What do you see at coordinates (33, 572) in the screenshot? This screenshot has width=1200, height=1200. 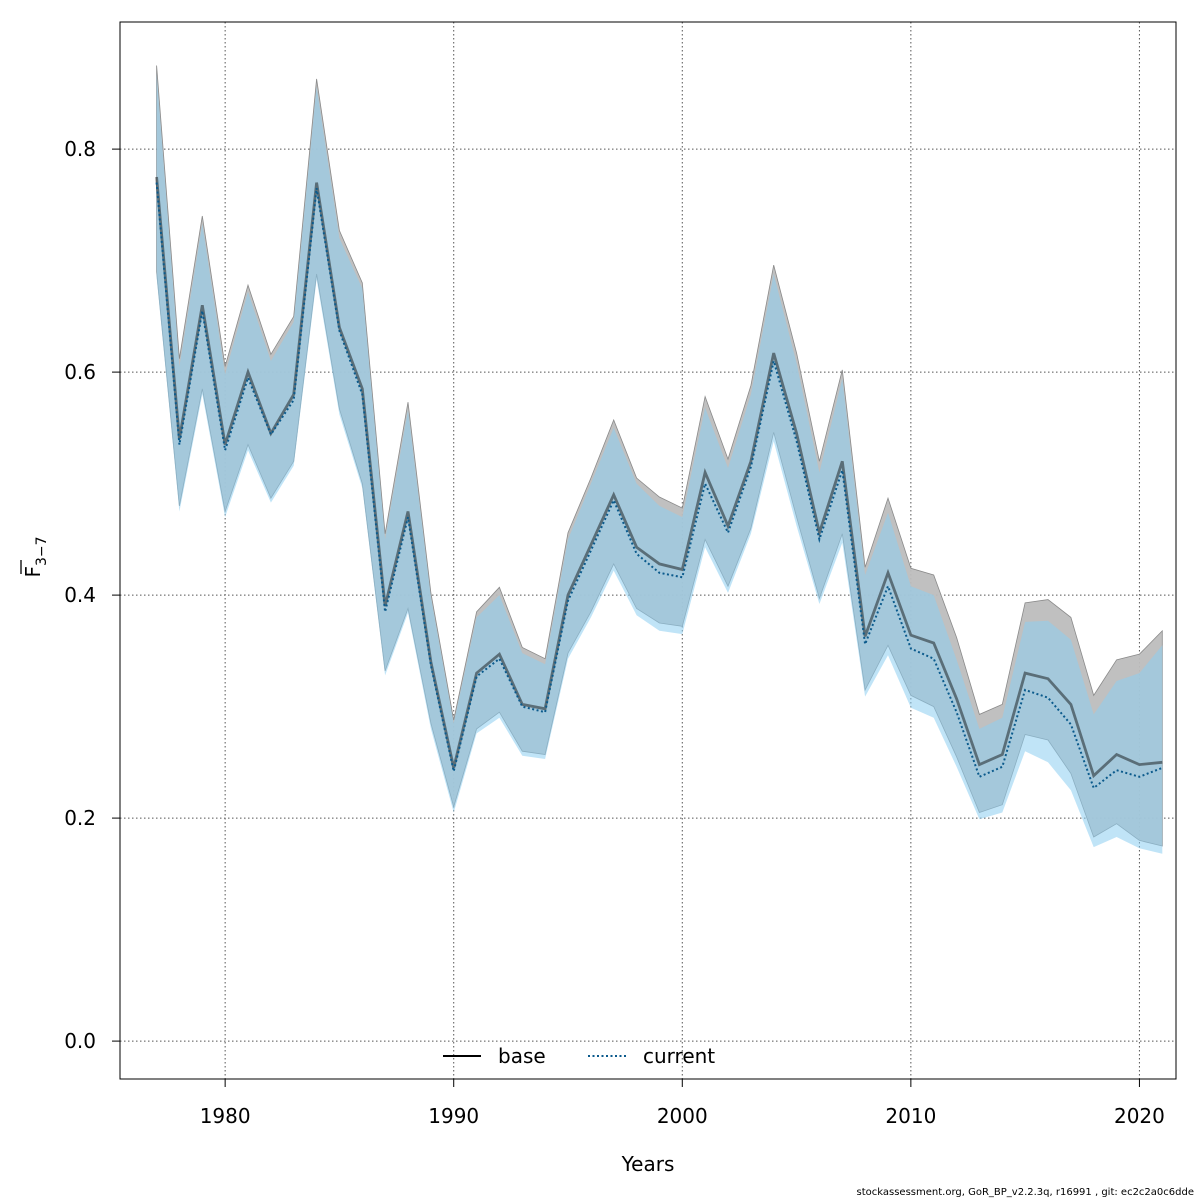 I see `y-axis-title-main: F` at bounding box center [33, 572].